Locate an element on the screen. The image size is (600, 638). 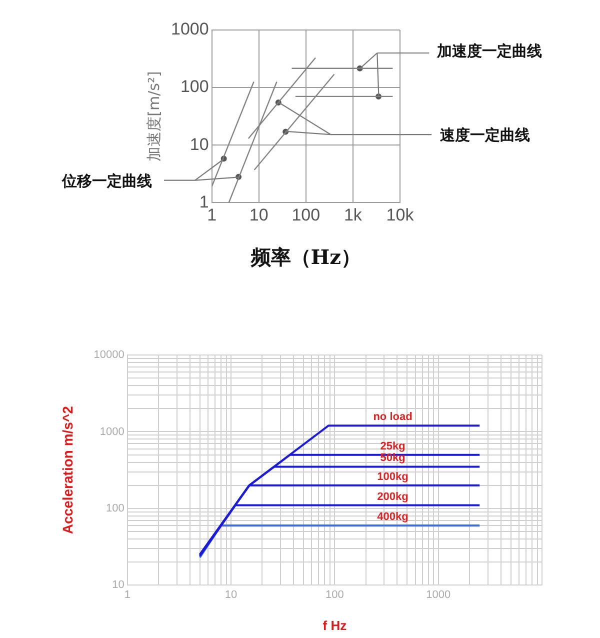
series-label: 50kg is located at coordinates (393, 458).